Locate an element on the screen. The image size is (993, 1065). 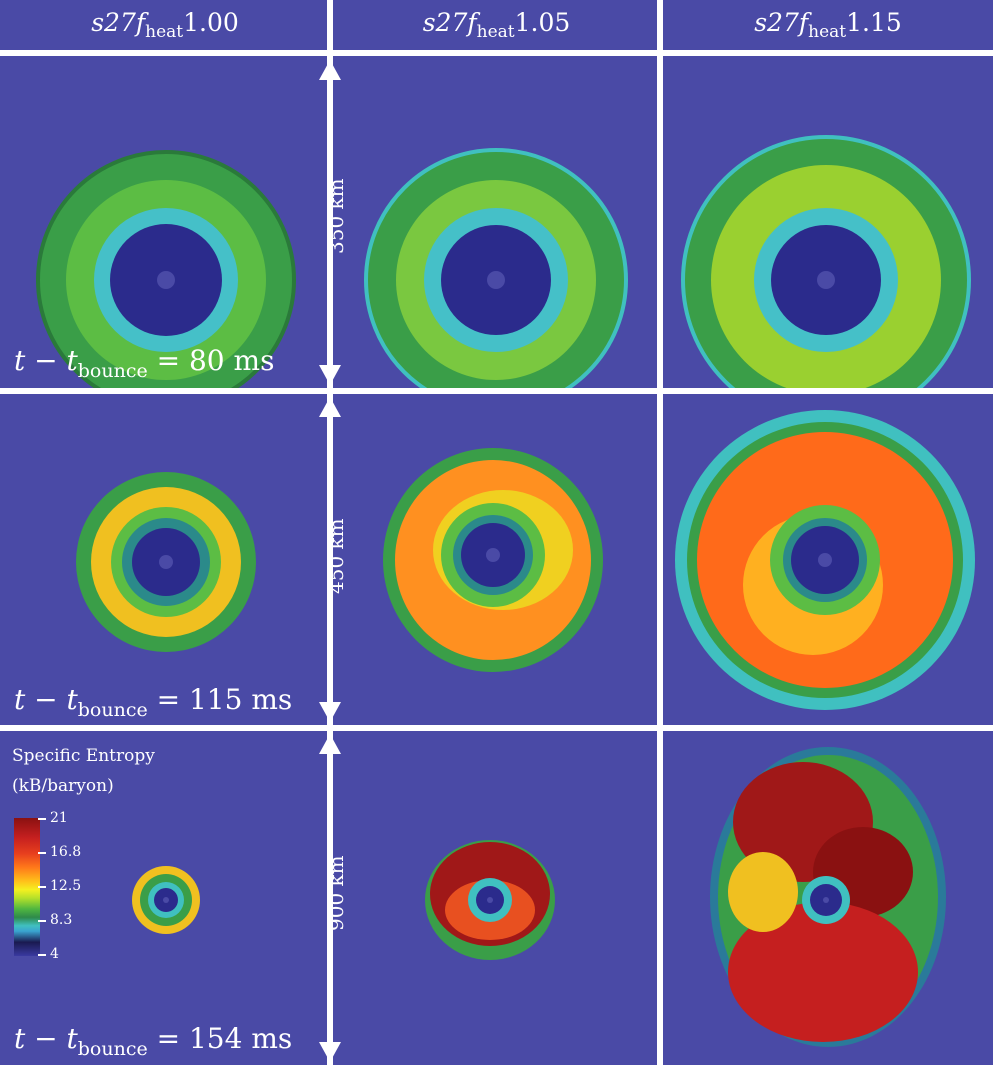
time-label-row1: t − tbounce = 80 ms is located at coordinates (144, 363).